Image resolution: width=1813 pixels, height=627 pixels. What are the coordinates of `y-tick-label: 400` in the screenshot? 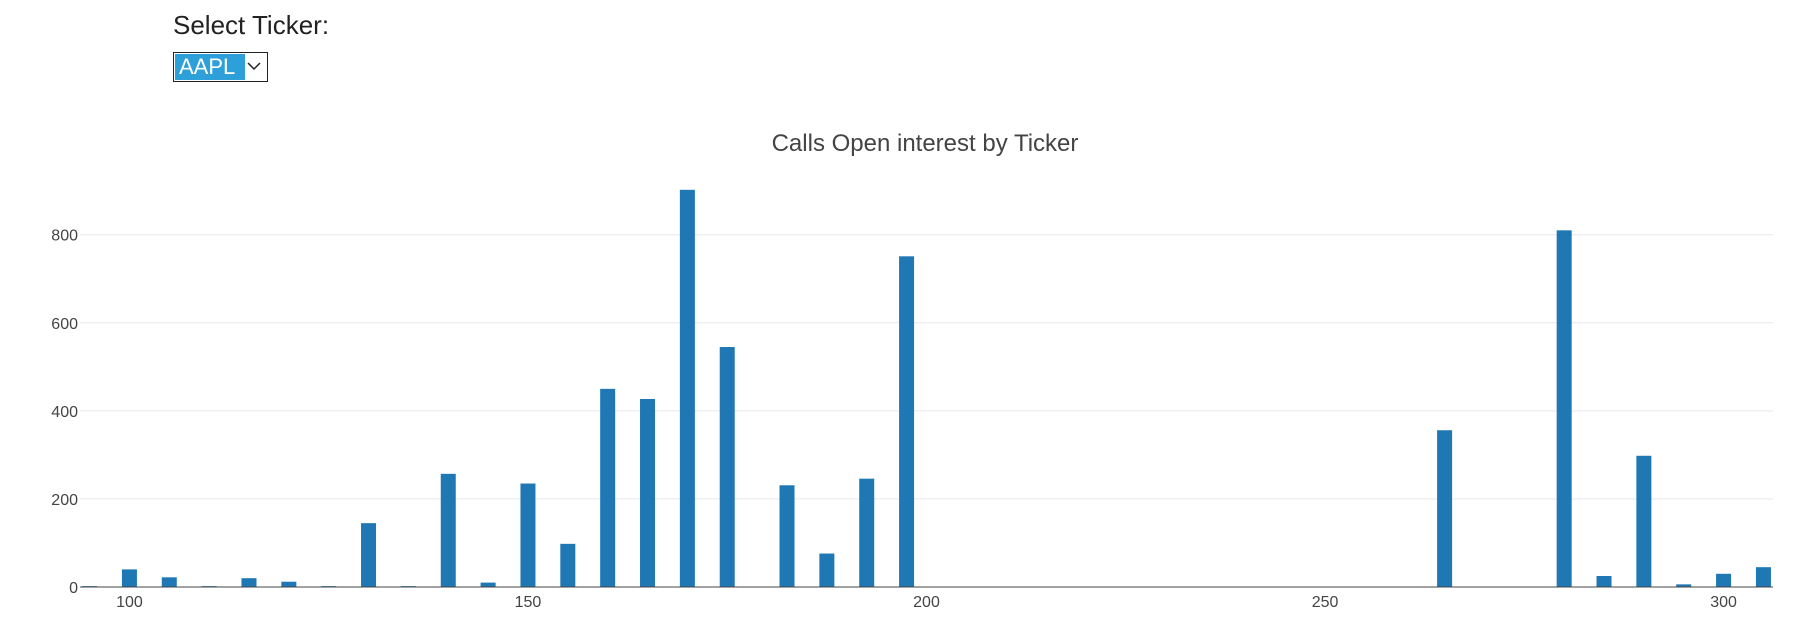 It's located at (64, 412).